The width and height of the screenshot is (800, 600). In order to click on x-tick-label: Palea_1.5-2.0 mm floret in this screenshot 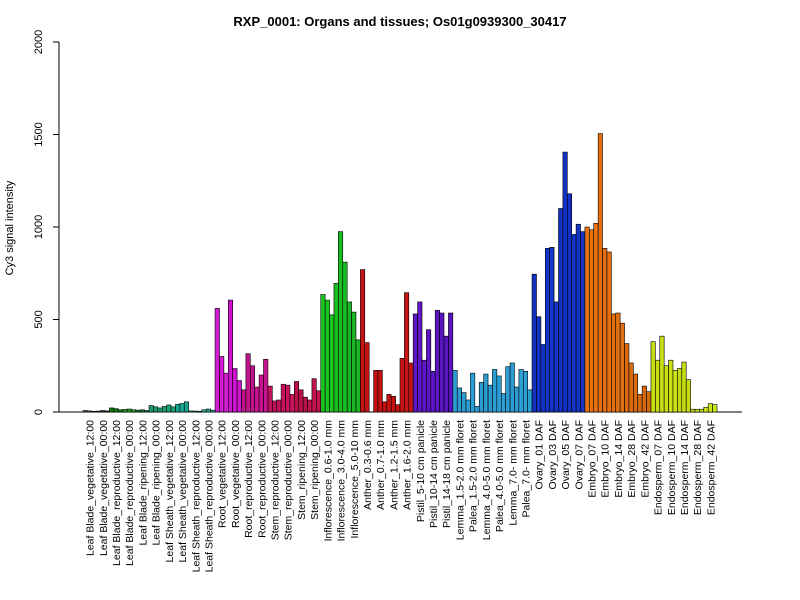, I will do `click(474, 476)`.